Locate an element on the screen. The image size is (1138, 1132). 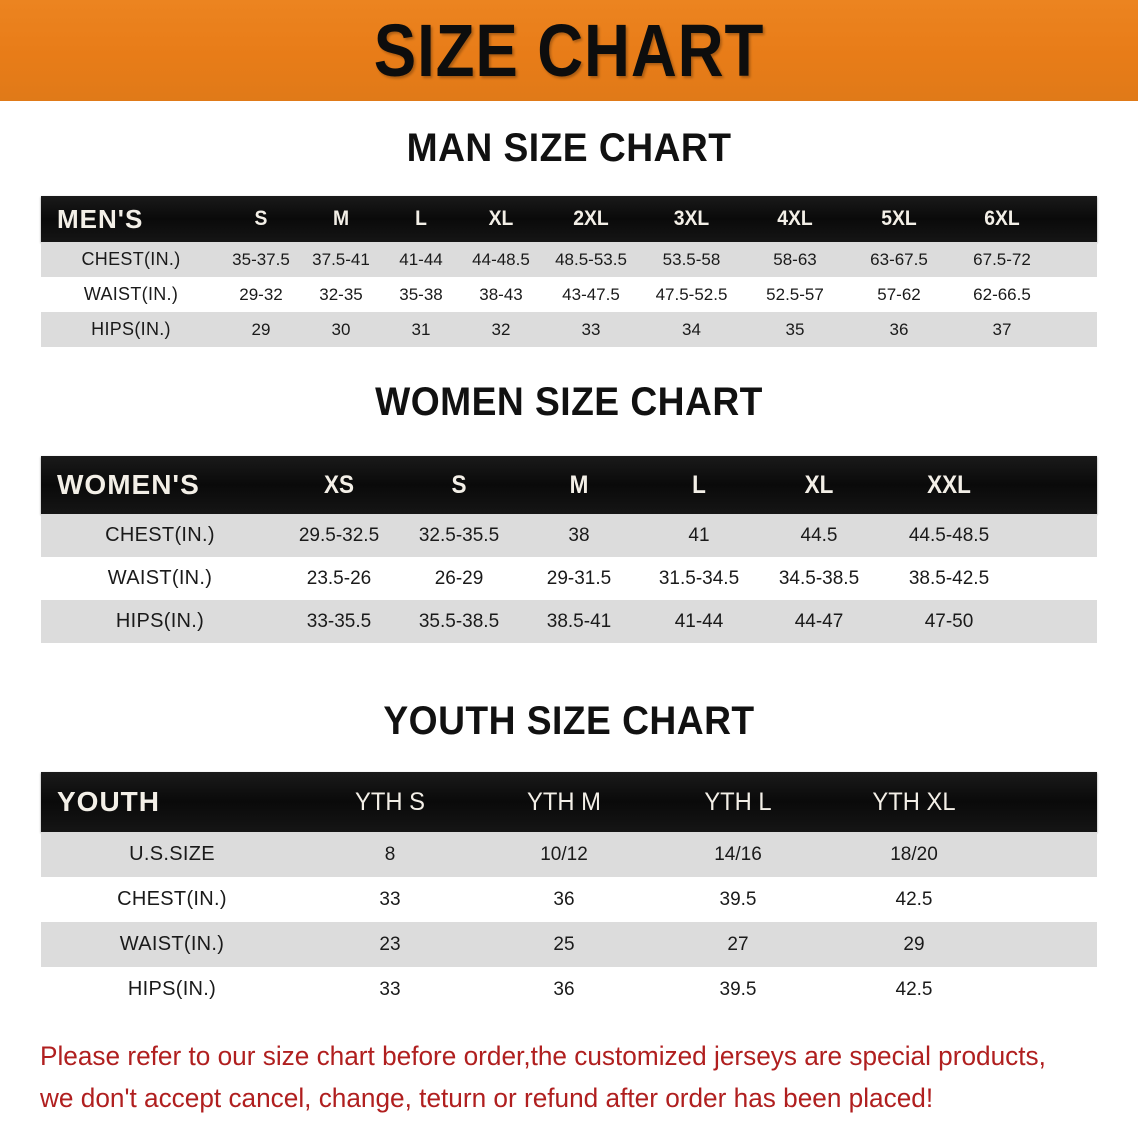
cell-chest-xl: 44.5 is located at coordinates (819, 535).